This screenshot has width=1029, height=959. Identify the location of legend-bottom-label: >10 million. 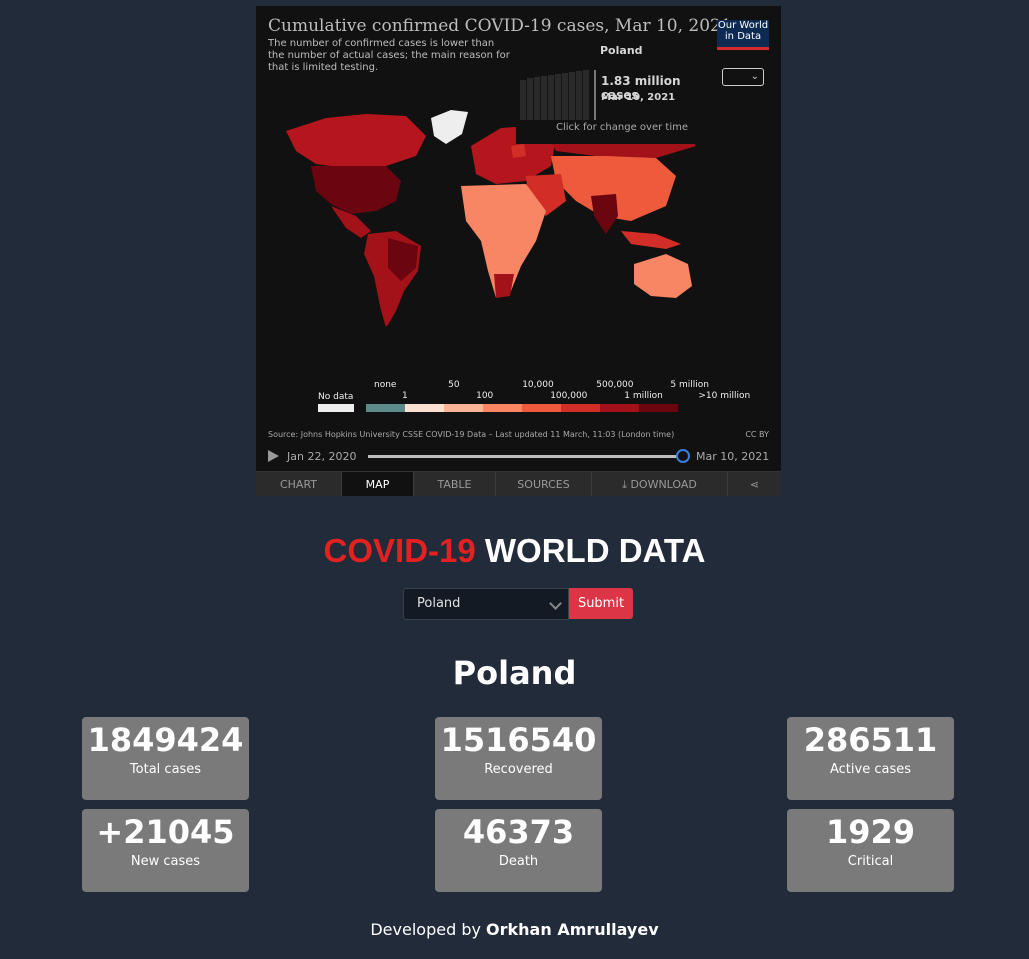
(724, 396).